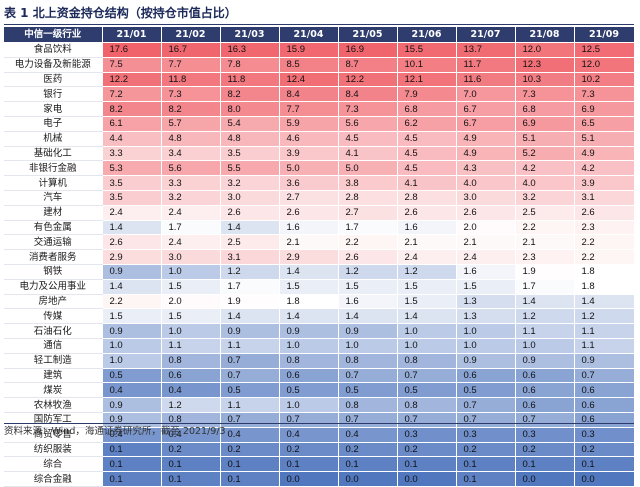  What do you see at coordinates (319, 450) in the screenshot?
I see `table-row: 纺织服装 0.1 0.2 0.2 0.2 0.2 0.2 0.2 0.2 0.2` at bounding box center [319, 450].